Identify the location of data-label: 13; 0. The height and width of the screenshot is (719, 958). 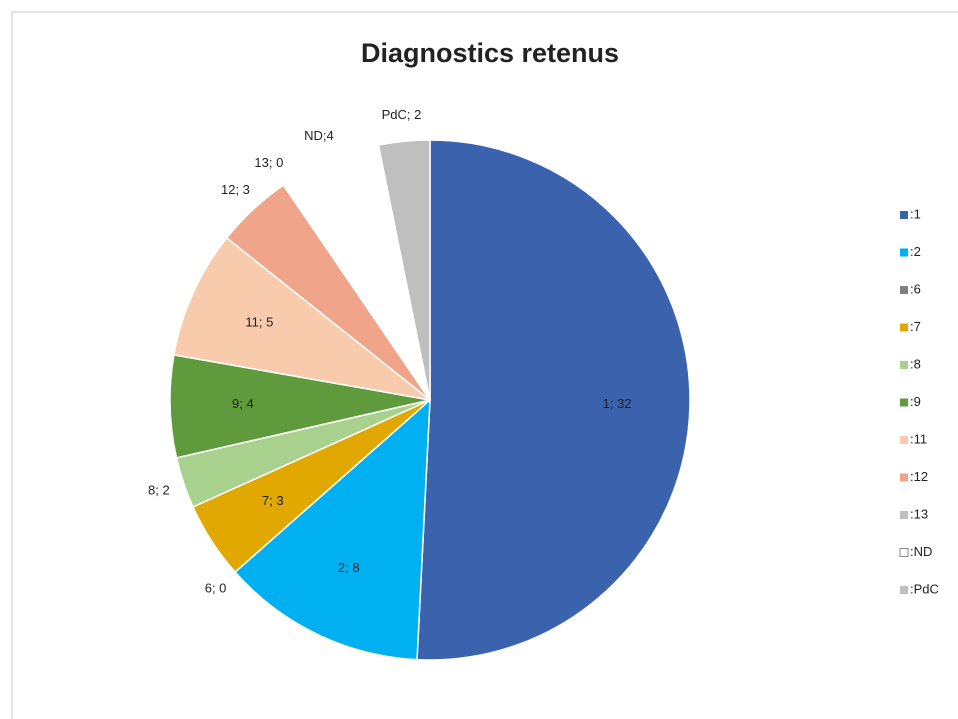
(268, 162).